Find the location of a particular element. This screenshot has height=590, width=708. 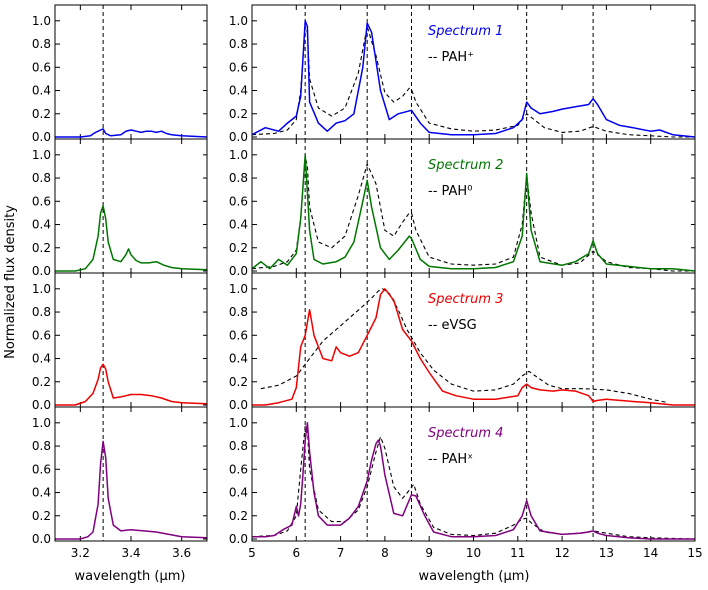

legend-template-label: -- eVSG is located at coordinates (452, 325).